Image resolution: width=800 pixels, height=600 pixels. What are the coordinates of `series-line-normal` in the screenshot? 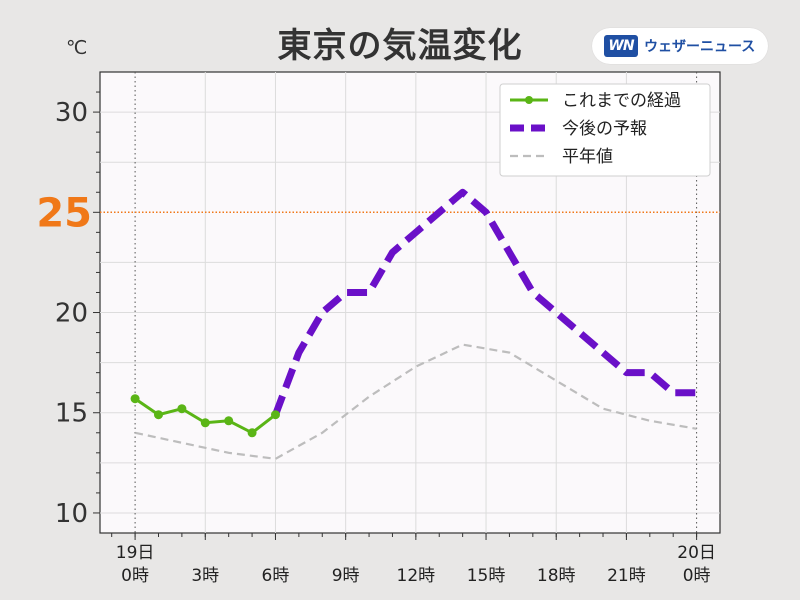 It's located at (415, 401).